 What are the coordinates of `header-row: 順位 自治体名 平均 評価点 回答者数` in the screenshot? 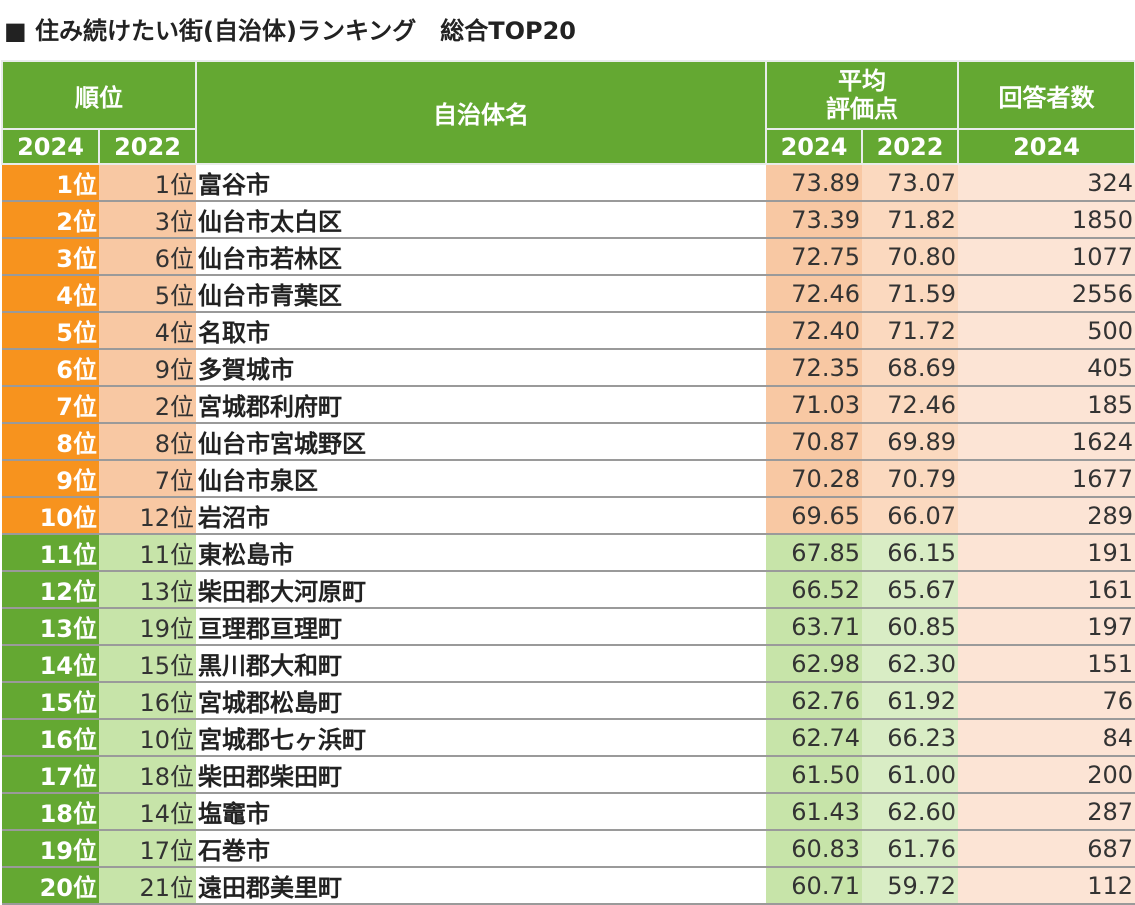 It's located at (568, 112).